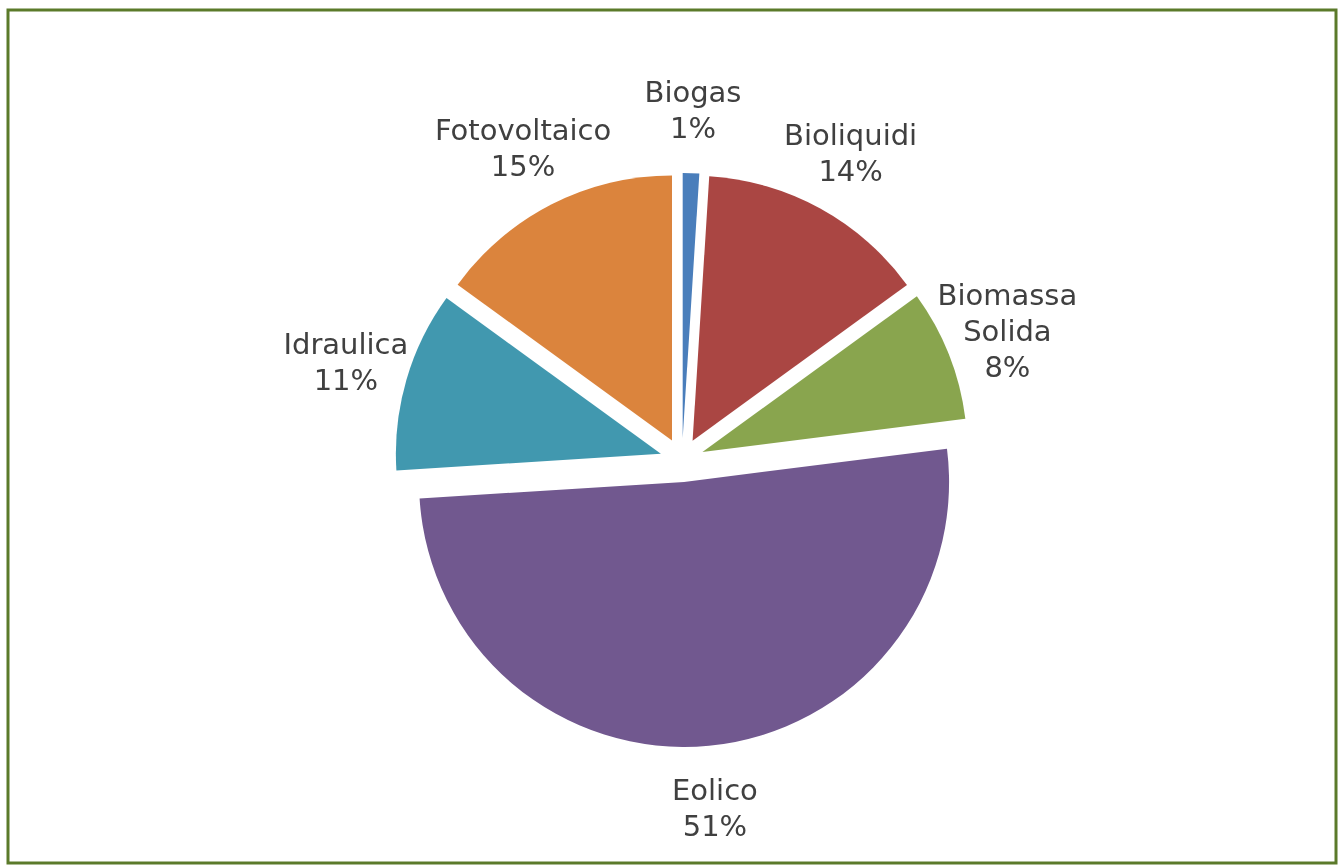  I want to click on slice-label: Biogas, so click(693, 92).